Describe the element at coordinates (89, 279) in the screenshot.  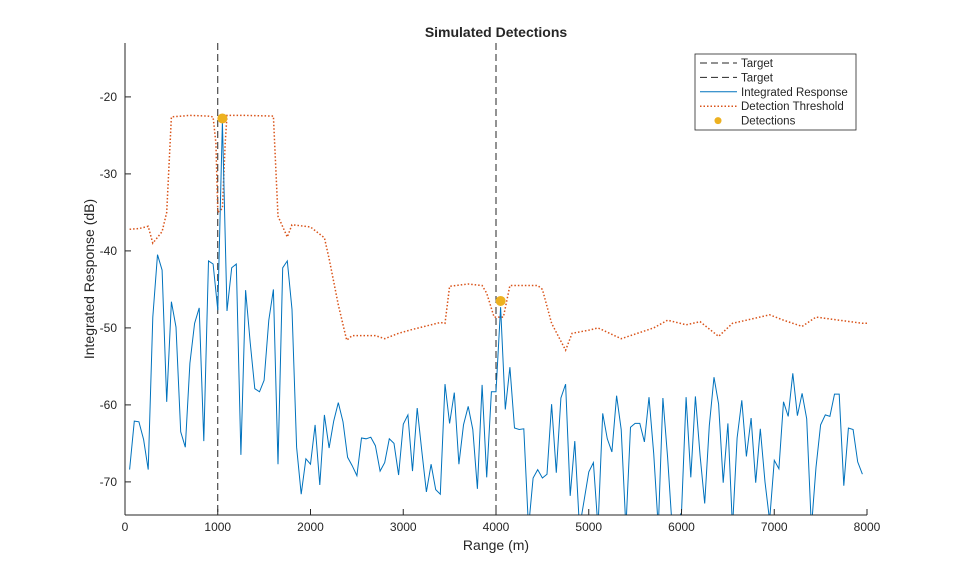
I see `y-axis-label: Integrated Response (dB)` at that location.